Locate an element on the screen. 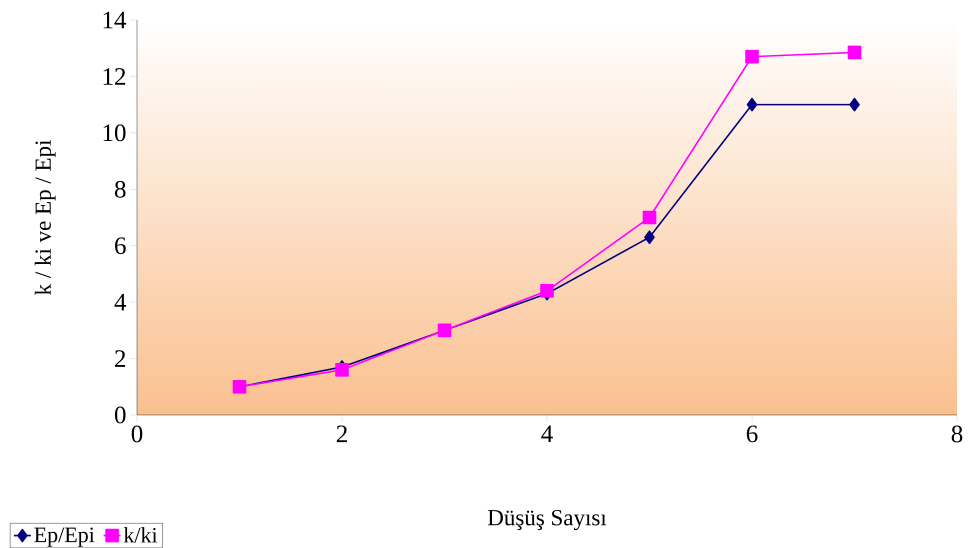 Image resolution: width=972 pixels, height=548 pixels. x-tick-label: 6 is located at coordinates (752, 433).